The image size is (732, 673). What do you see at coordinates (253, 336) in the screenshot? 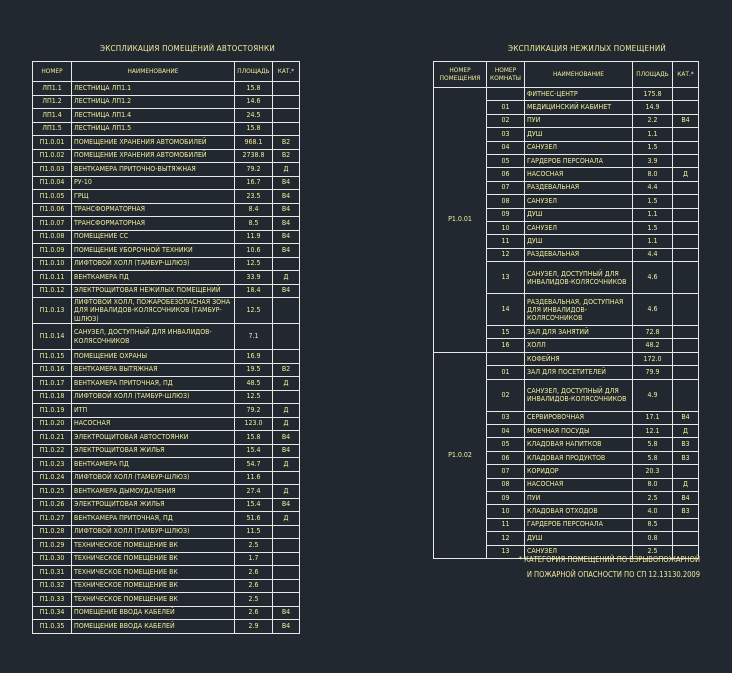
I see `room-area-cell: 7.1` at bounding box center [253, 336].